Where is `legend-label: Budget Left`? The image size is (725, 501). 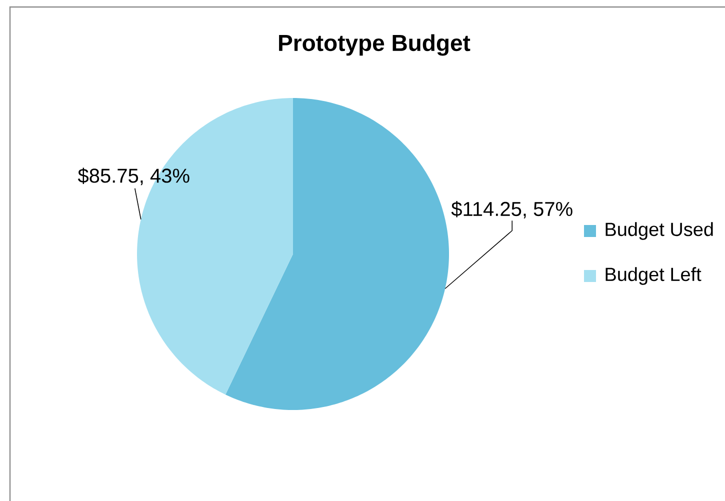 legend-label: Budget Left is located at coordinates (654, 276).